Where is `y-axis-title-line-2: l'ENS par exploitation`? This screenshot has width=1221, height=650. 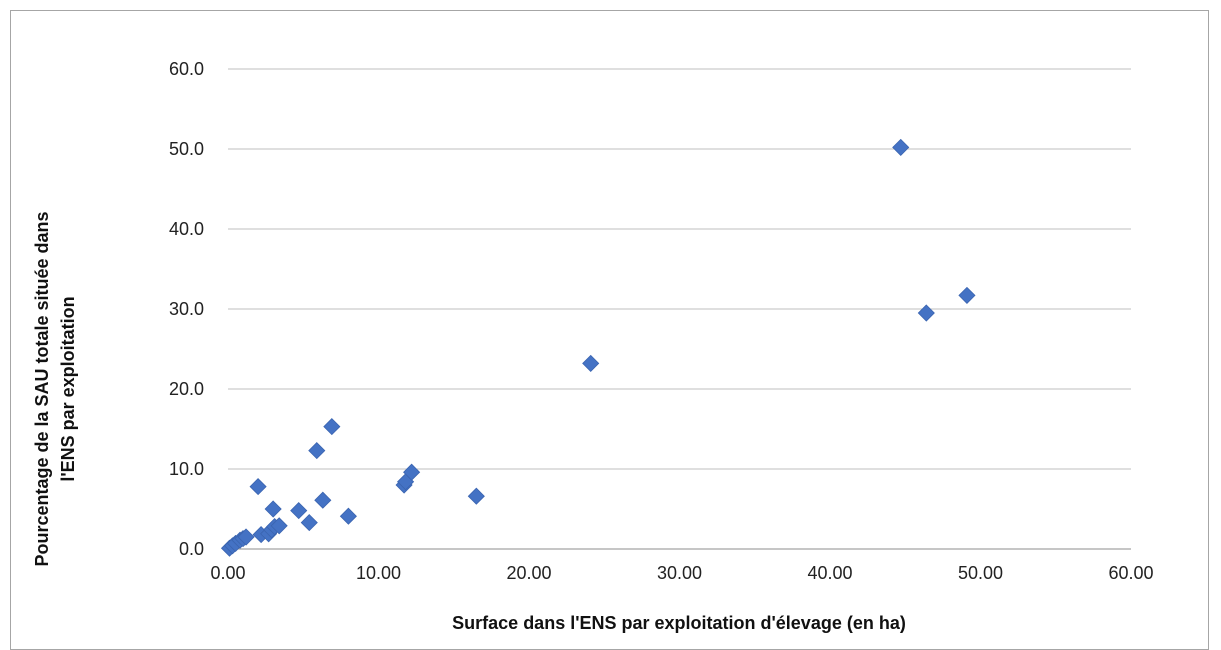
y-axis-title-line-2: l'ENS par exploitation is located at coordinates (68, 388).